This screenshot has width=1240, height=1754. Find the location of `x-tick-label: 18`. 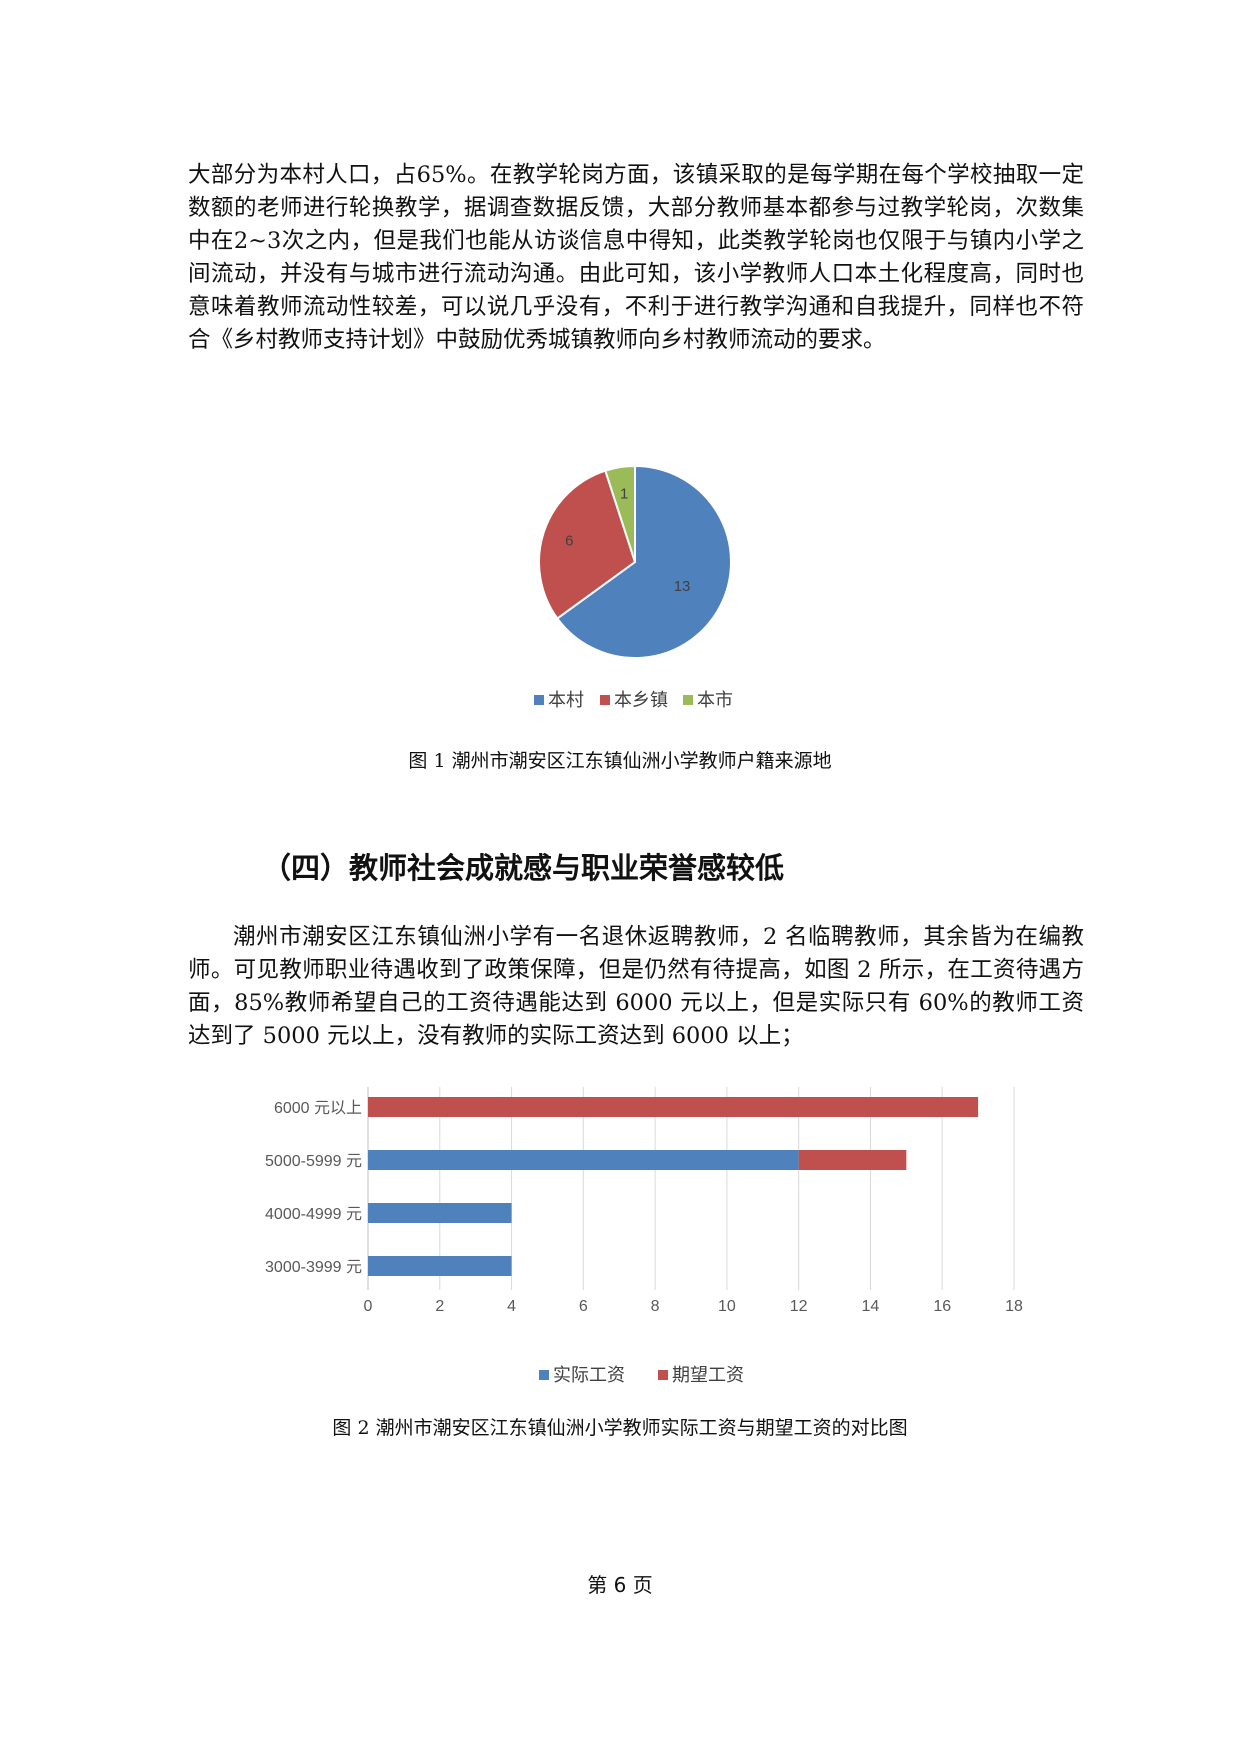

x-tick-label: 18 is located at coordinates (1014, 1306).